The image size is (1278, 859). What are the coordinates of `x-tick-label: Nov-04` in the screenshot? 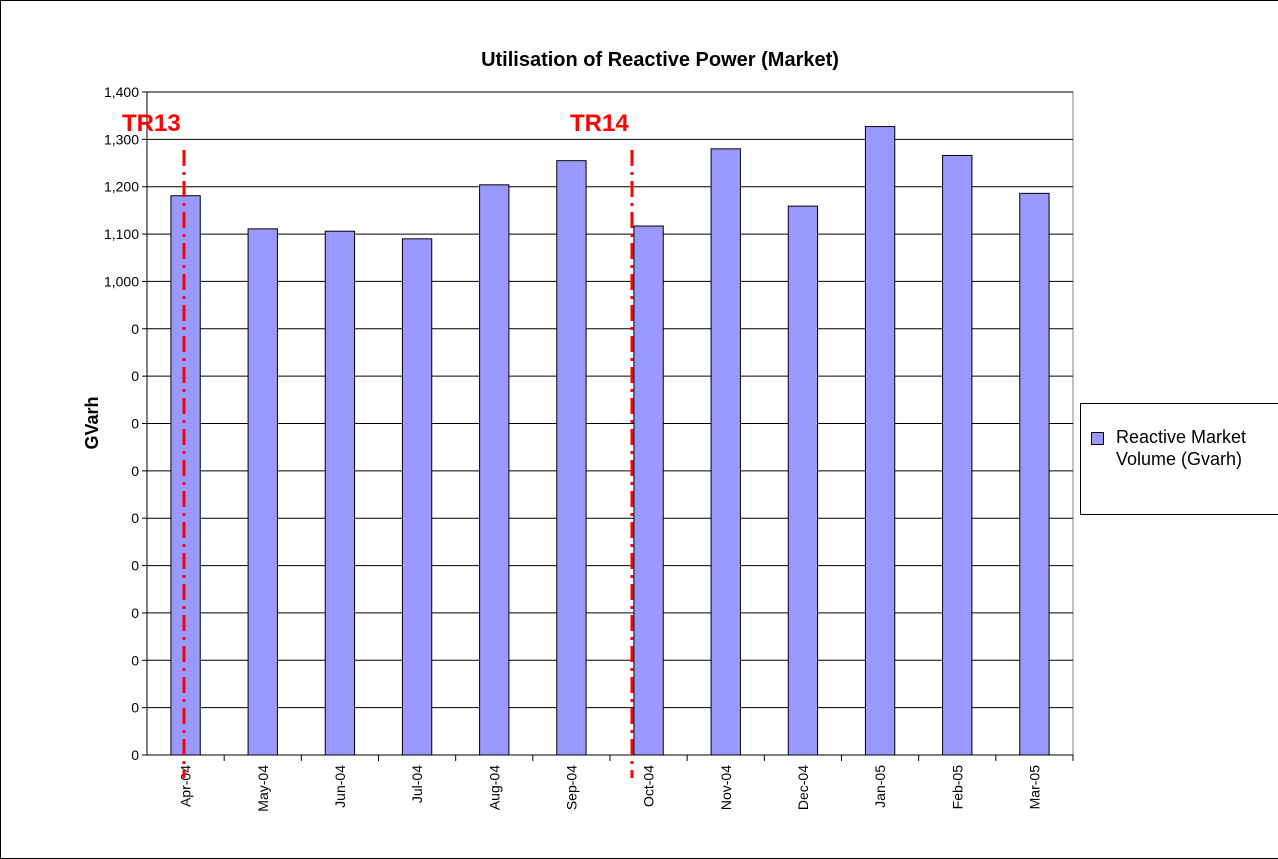 It's located at (726, 787).